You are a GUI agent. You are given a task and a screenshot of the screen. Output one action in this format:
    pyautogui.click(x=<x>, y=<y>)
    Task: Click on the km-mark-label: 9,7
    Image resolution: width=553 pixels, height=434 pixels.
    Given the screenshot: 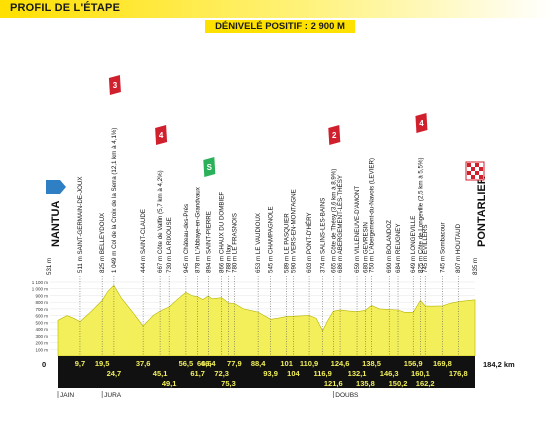 What is the action you would take?
    pyautogui.click(x=80, y=363)
    